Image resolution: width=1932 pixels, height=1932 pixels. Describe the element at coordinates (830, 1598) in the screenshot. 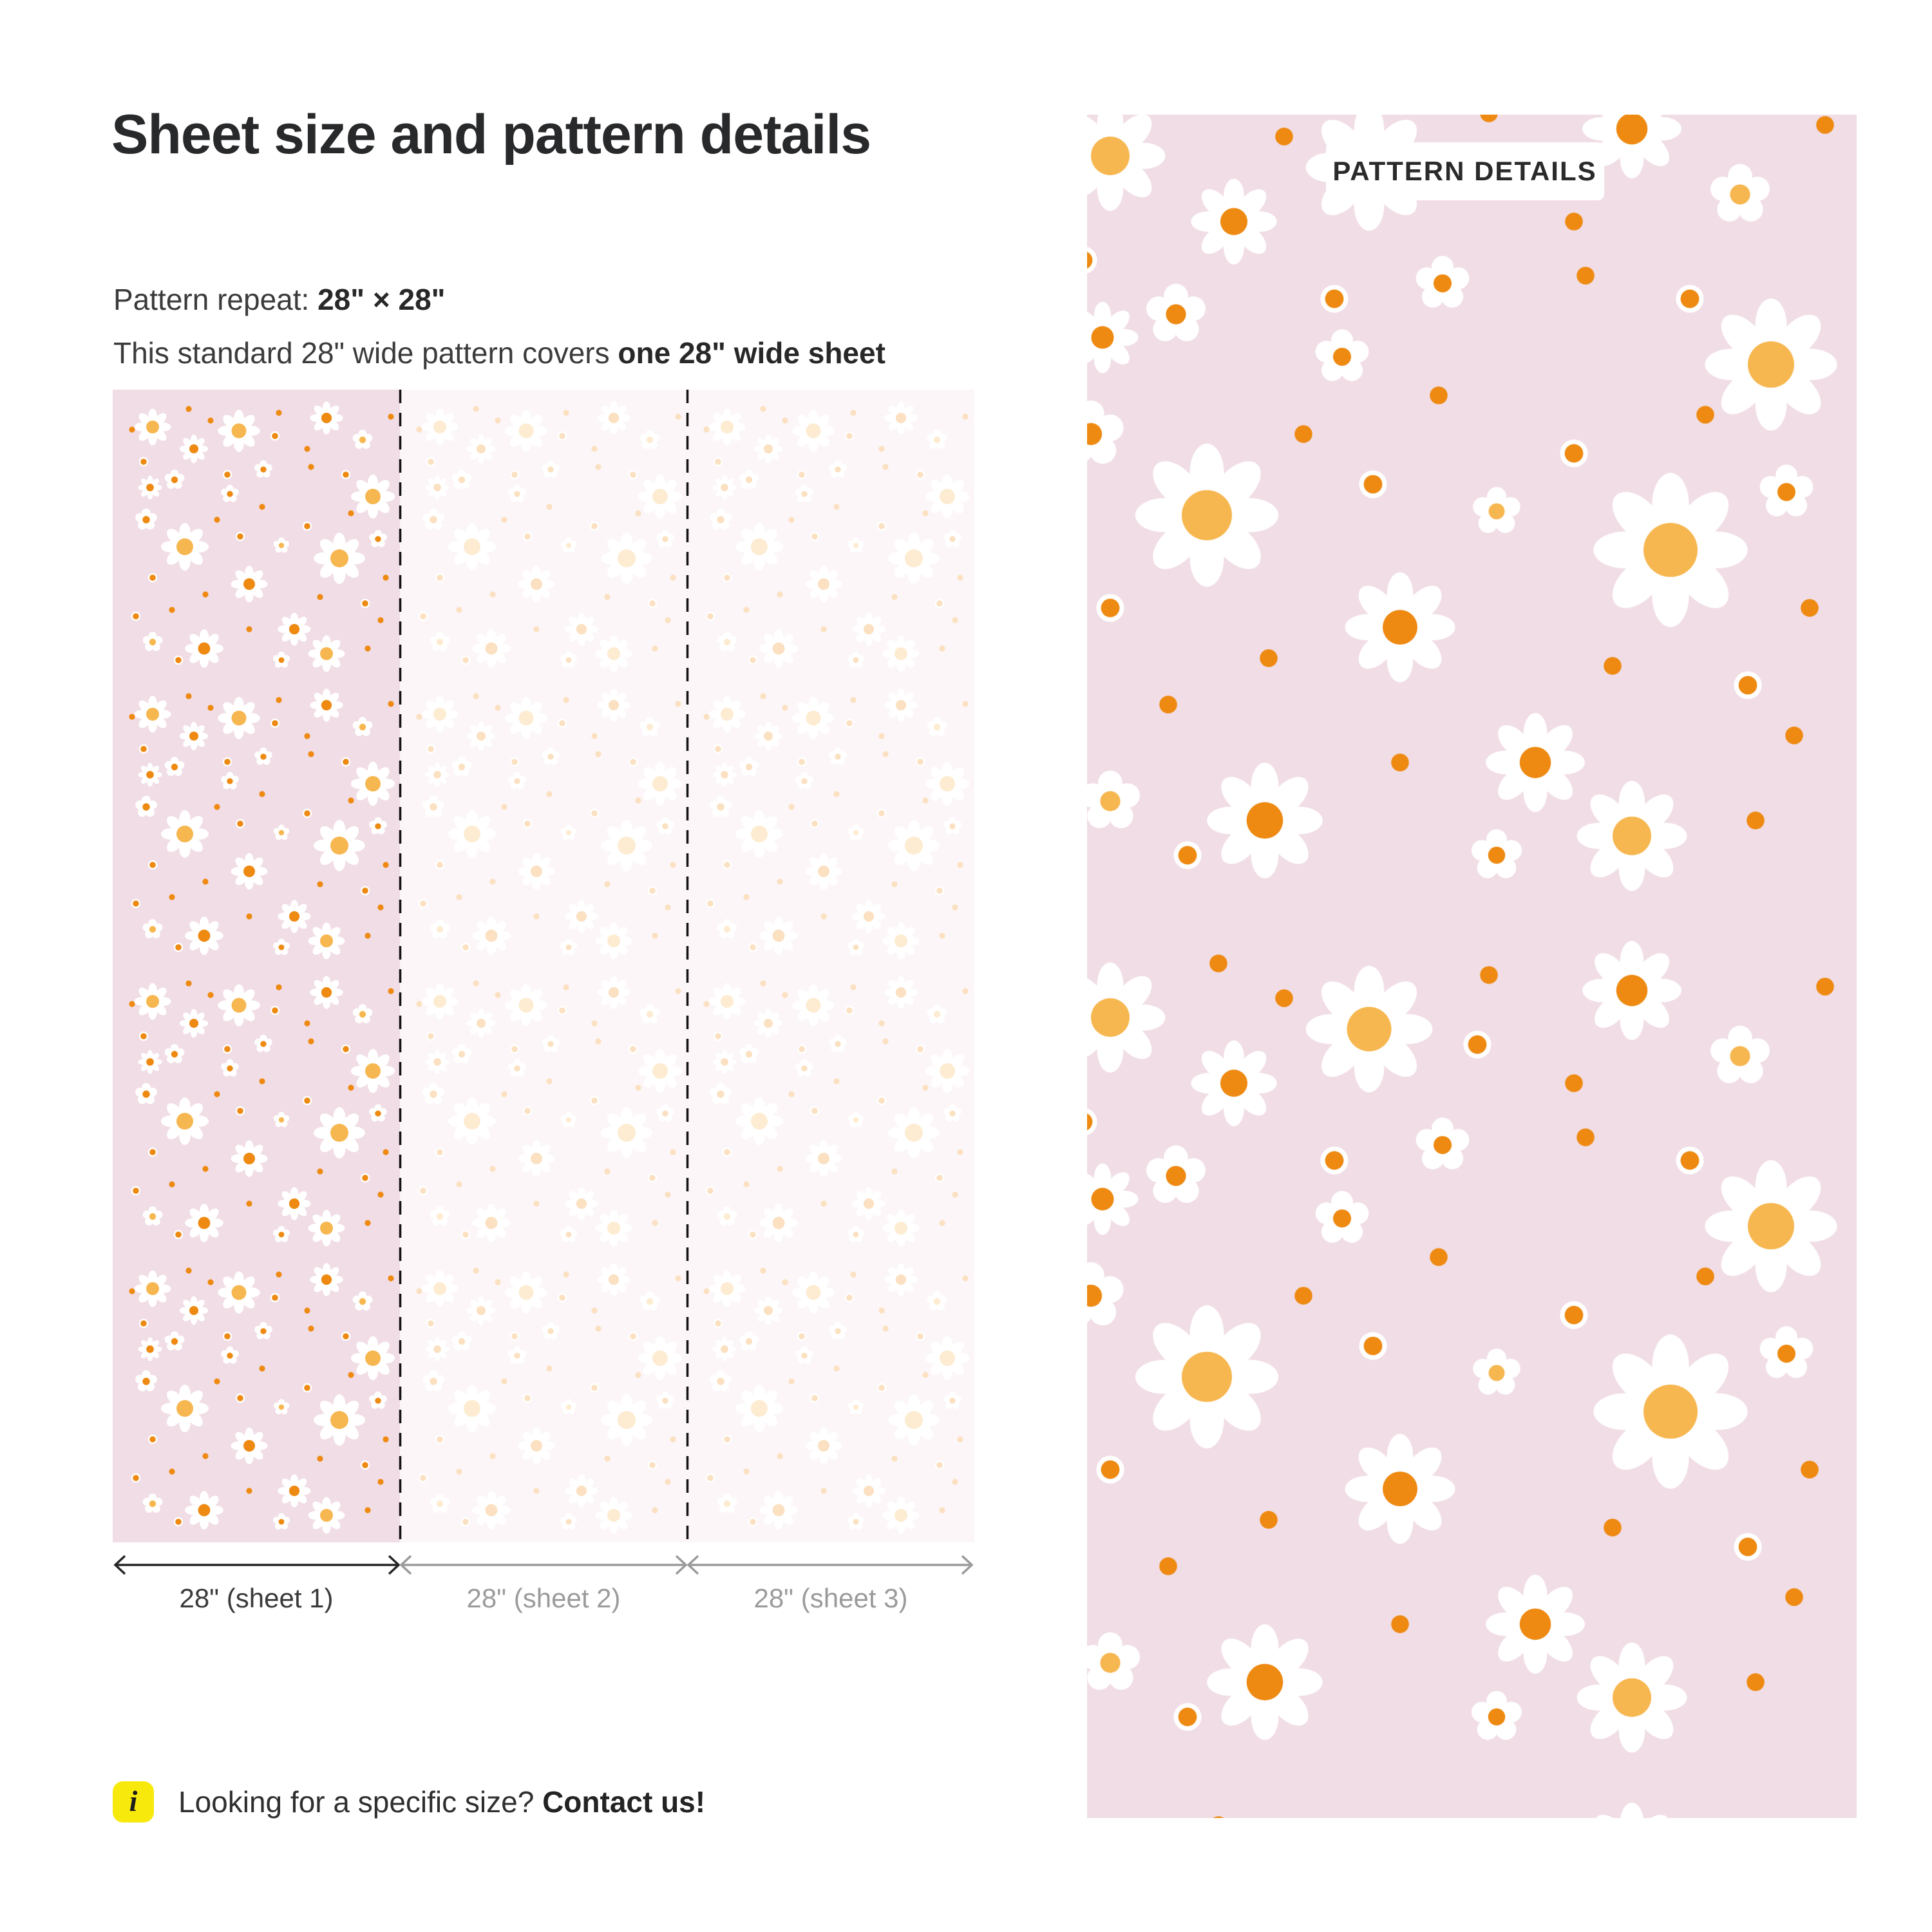

I see `sheet-3-label: 28" (sheet 3)` at that location.